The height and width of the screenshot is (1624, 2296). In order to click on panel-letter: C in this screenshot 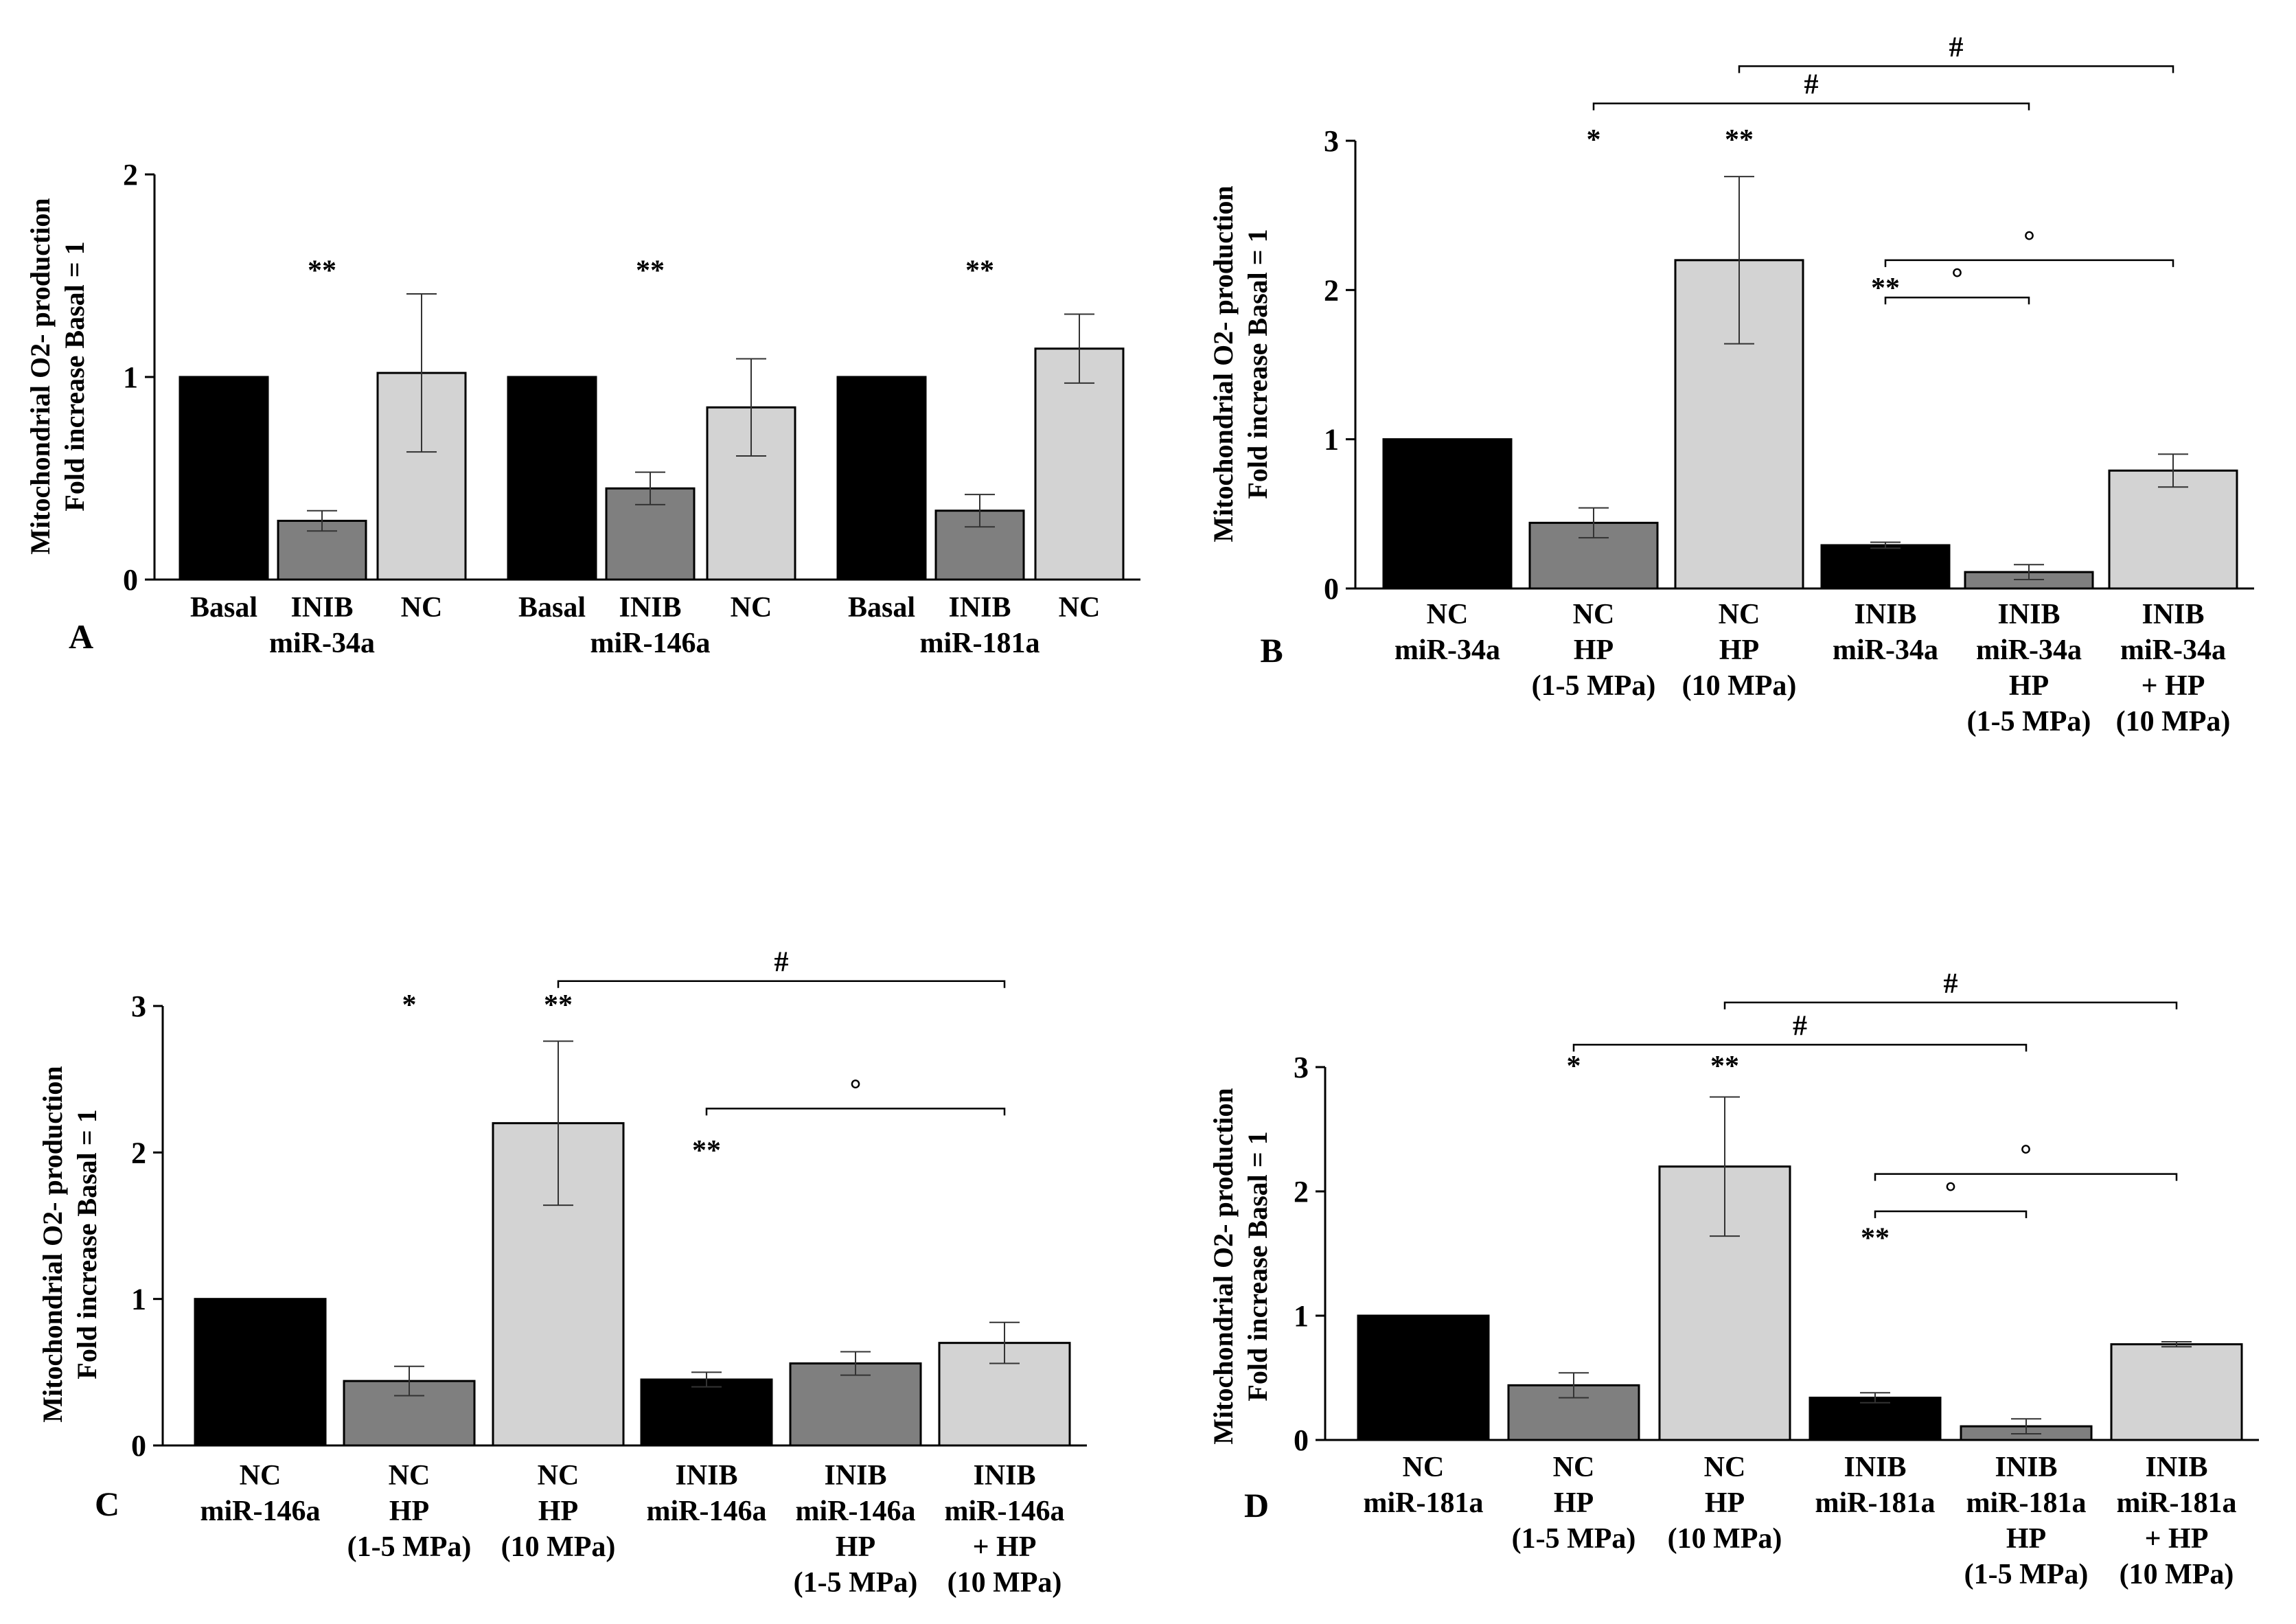, I will do `click(107, 1504)`.